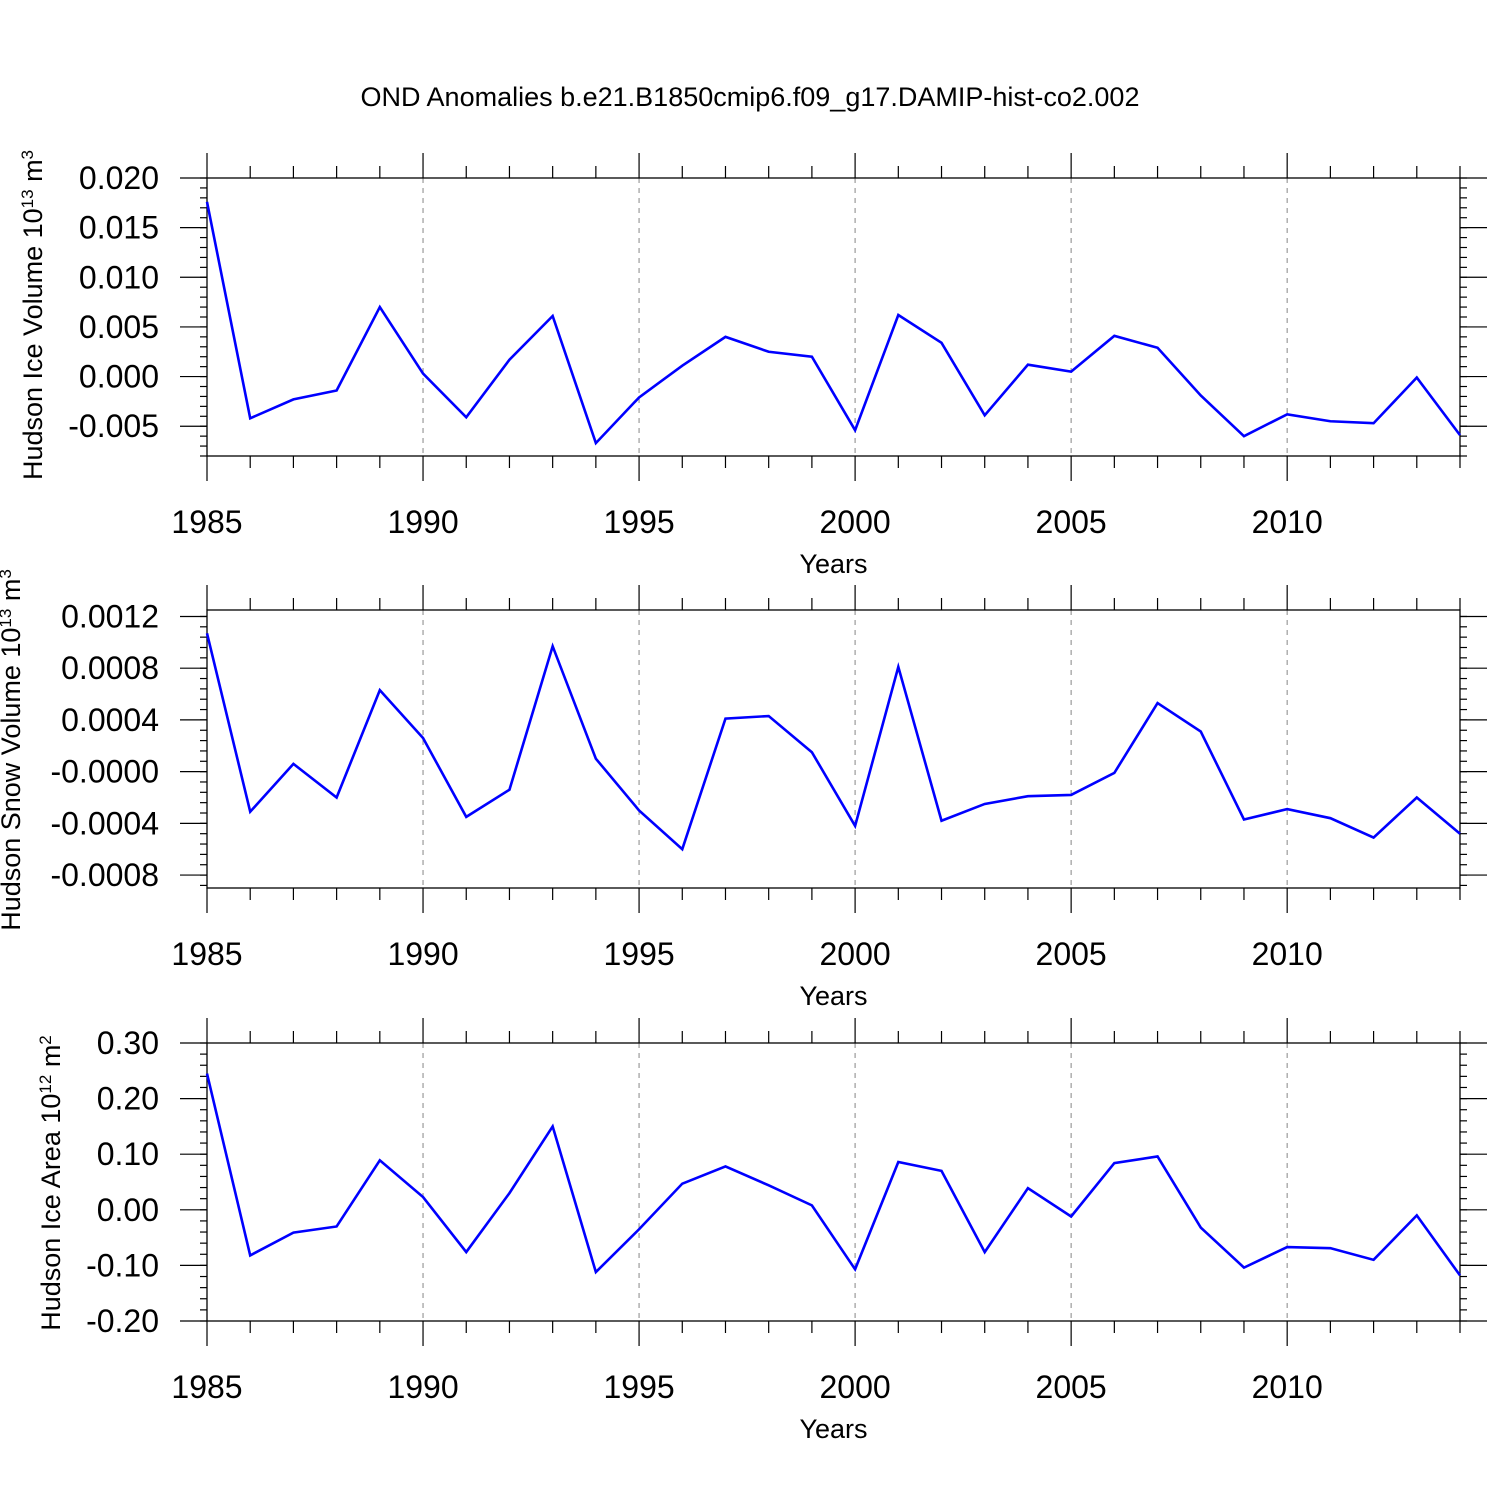 This screenshot has width=1500, height=1505. I want to click on y-tick-label: 0.00, so click(128, 1210).